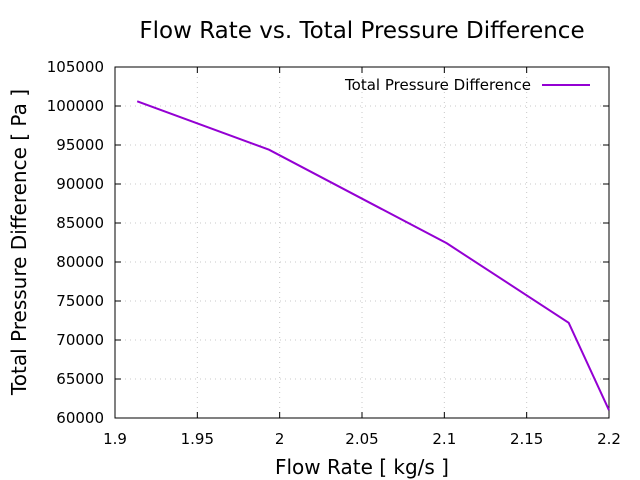 This screenshot has height=480, width=640. Describe the element at coordinates (80, 379) in the screenshot. I see `y-tick-label: 65000` at that location.